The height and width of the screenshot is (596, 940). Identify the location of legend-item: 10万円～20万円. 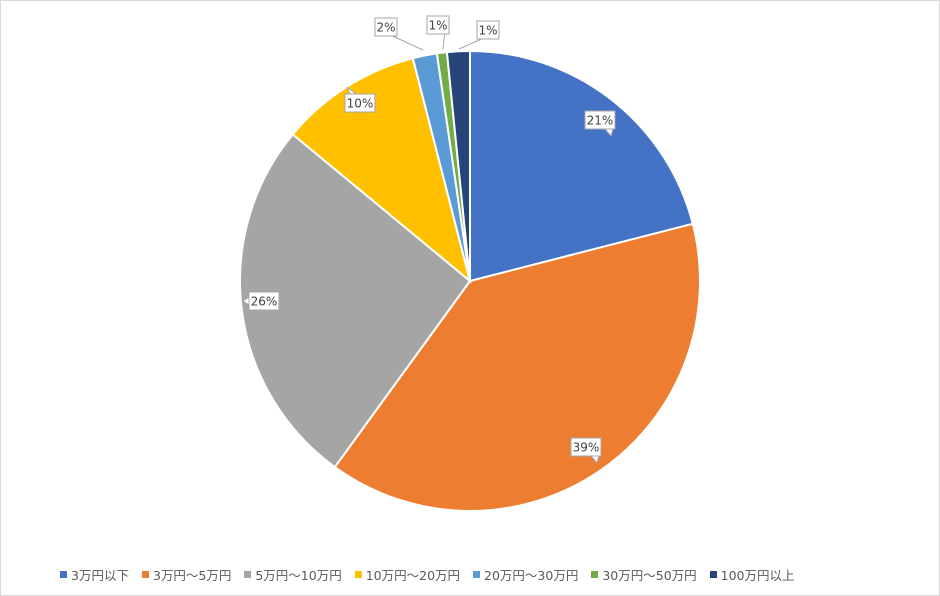
(407, 574).